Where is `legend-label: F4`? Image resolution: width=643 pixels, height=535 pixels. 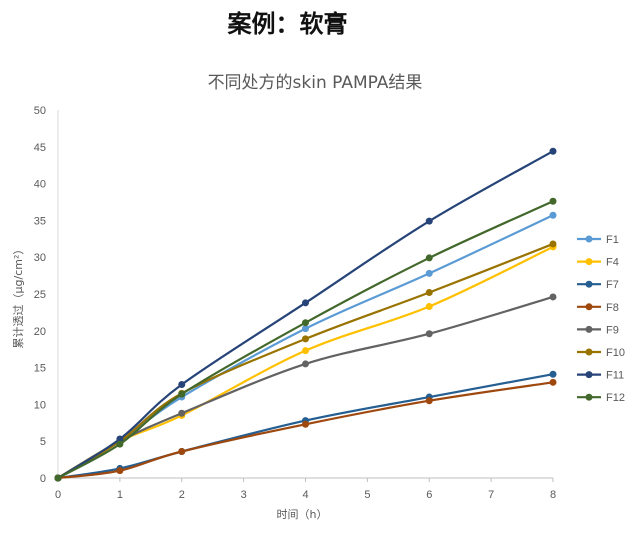 legend-label: F4 is located at coordinates (612, 263).